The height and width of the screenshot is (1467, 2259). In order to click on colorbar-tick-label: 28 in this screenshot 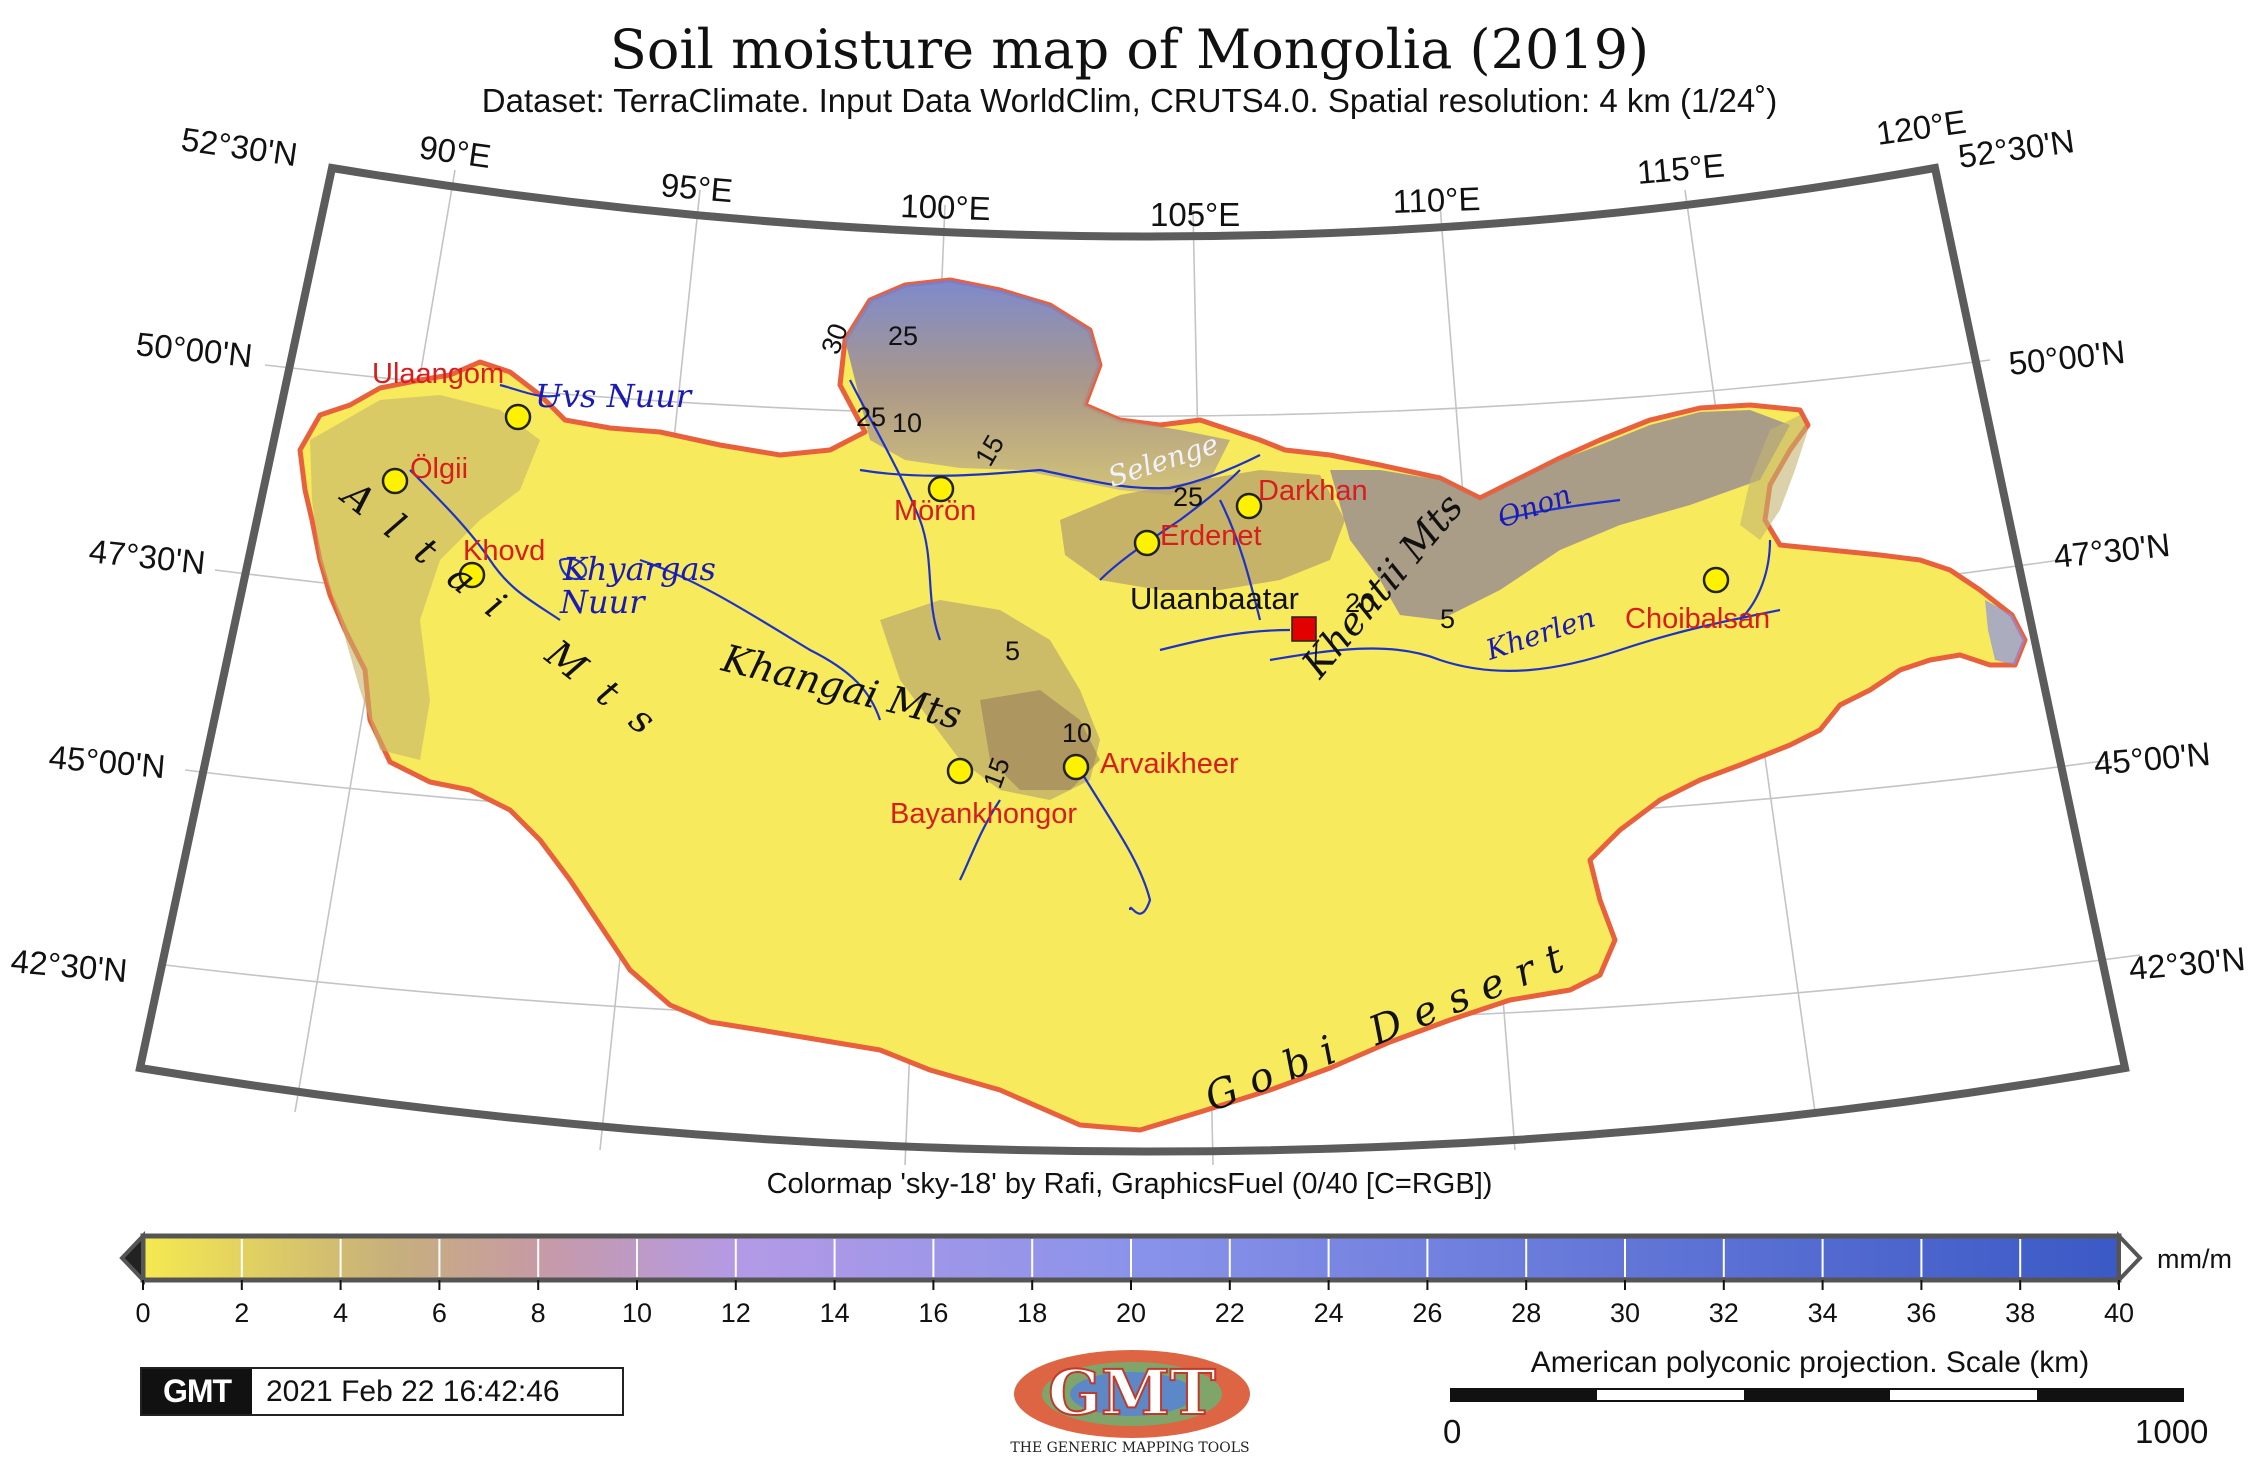, I will do `click(1526, 1313)`.